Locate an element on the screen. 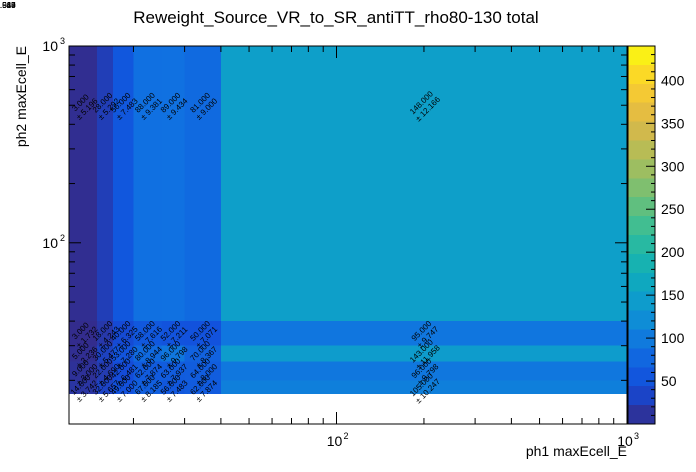 This screenshot has height=472, width=696. cell-error-label: ± 18.947 is located at coordinates (8, 5).